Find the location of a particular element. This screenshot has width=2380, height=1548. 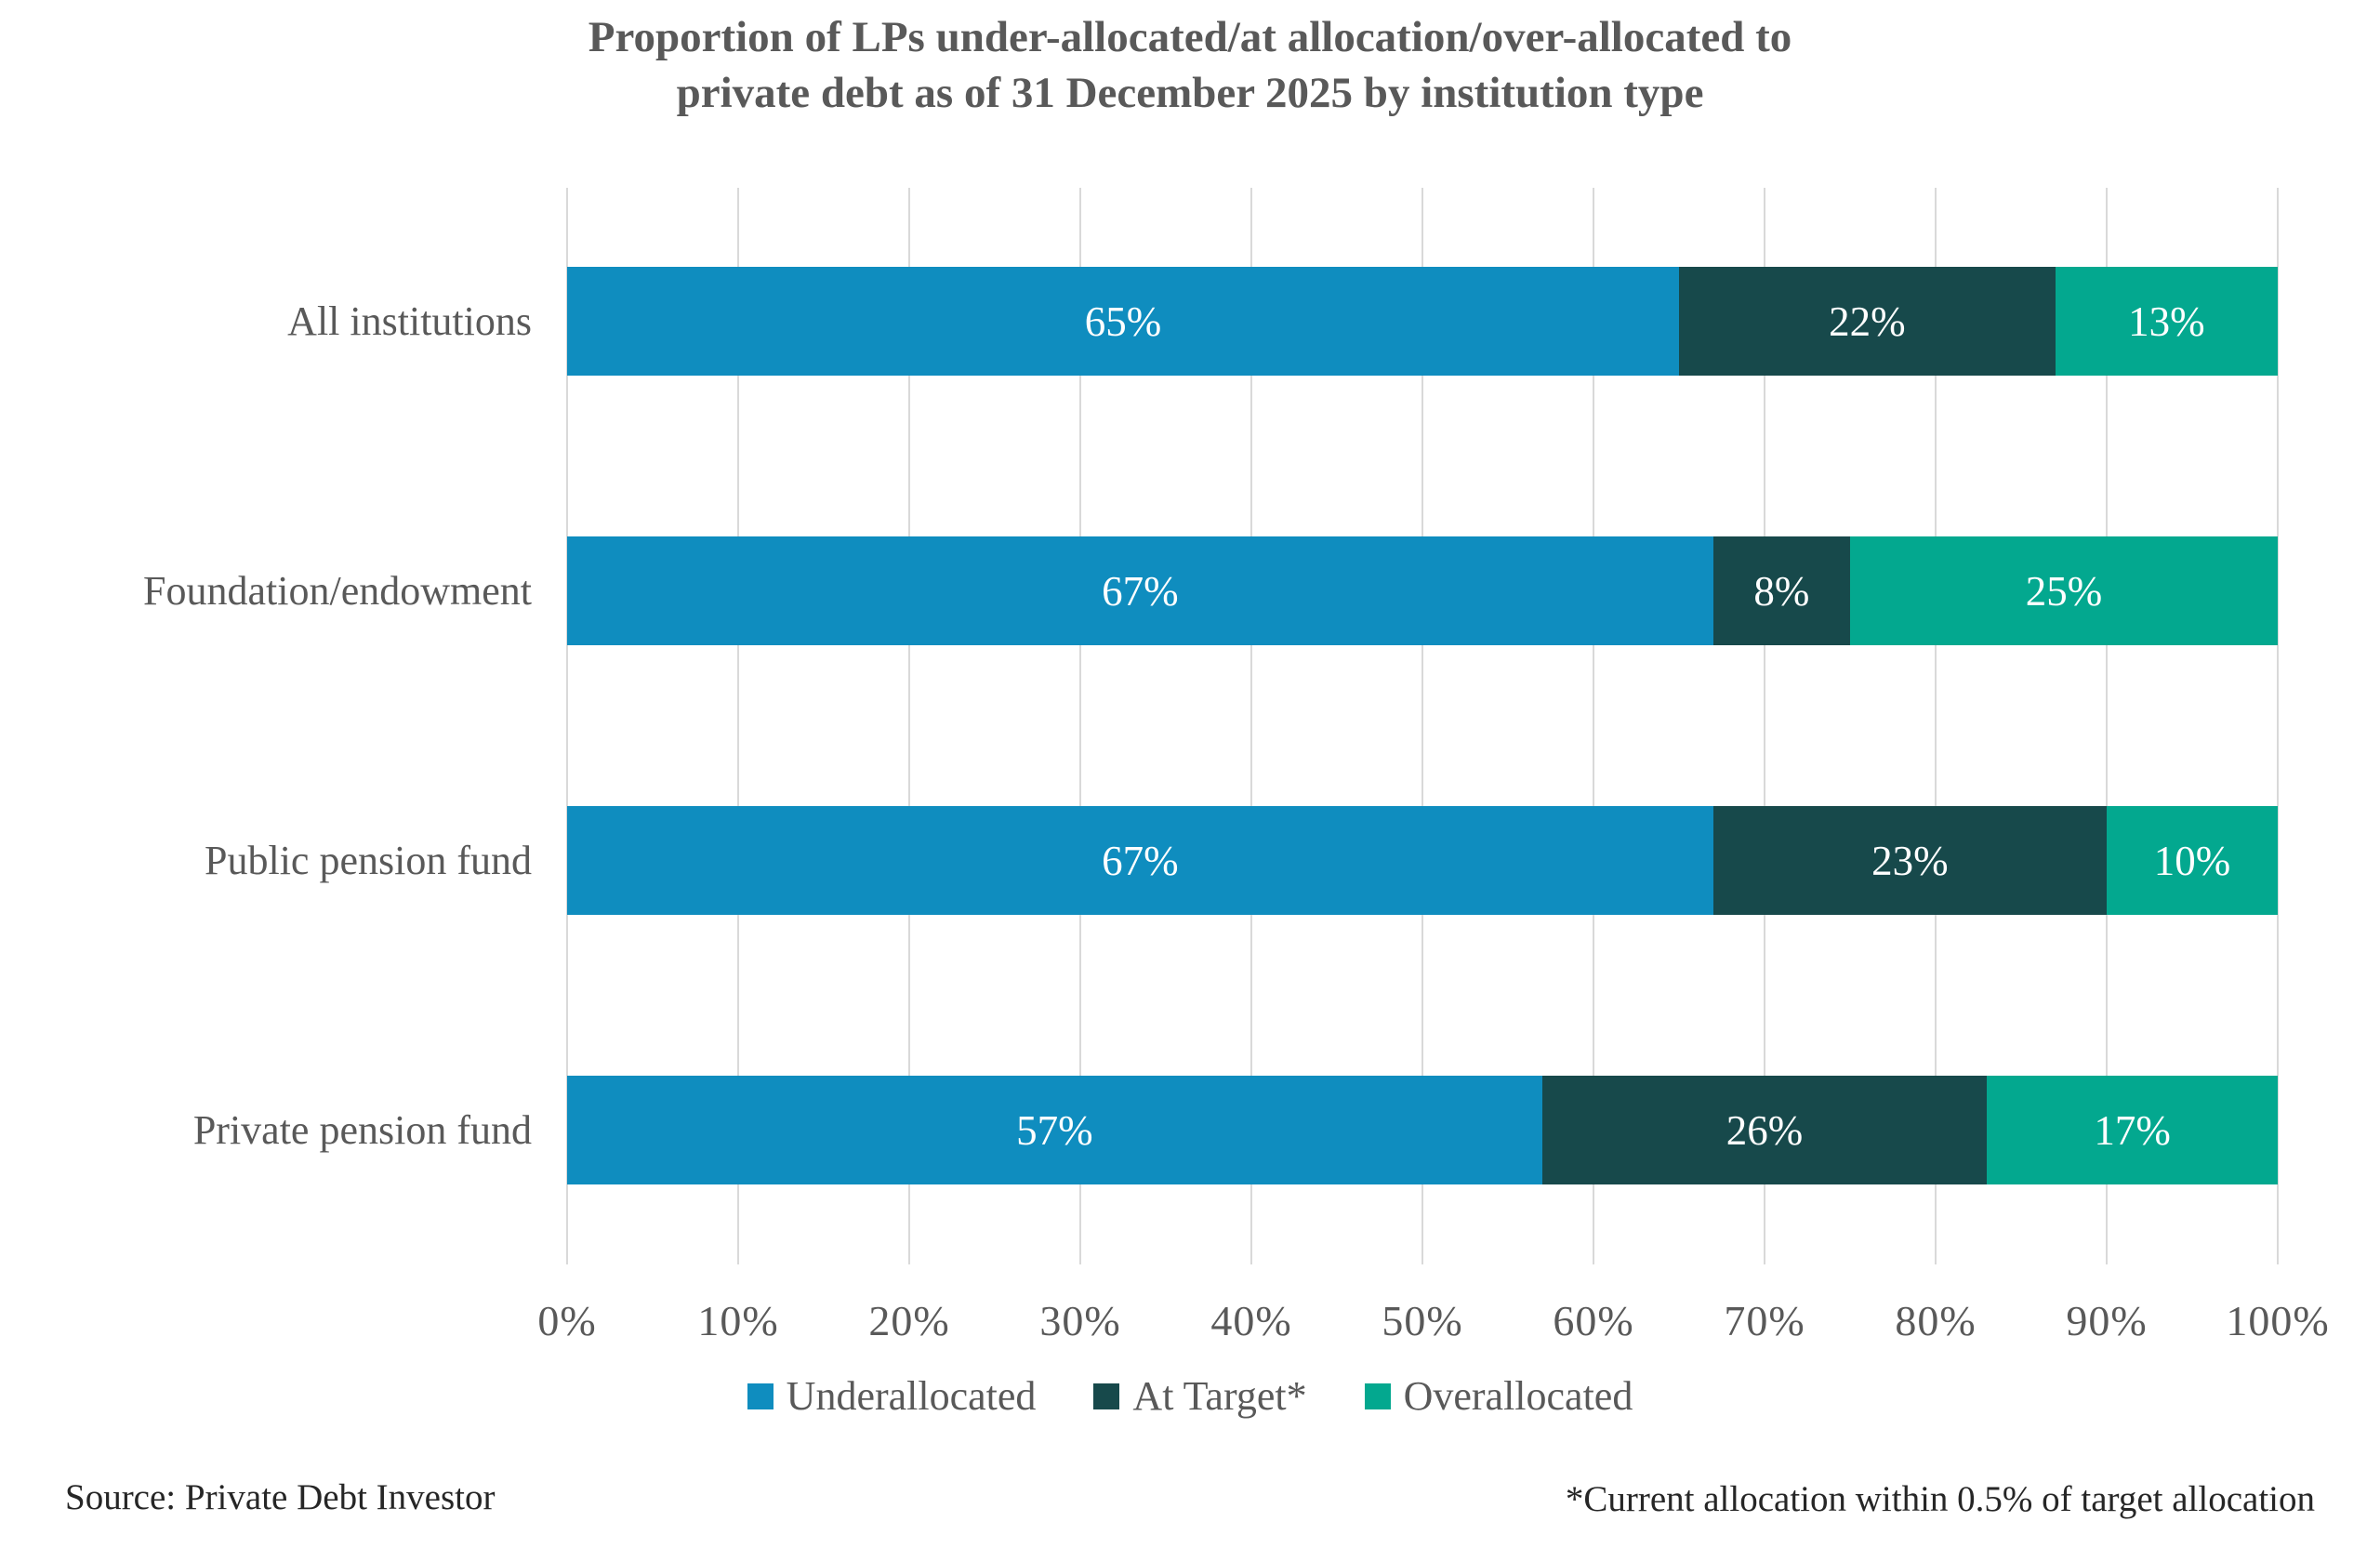

category-label: Foundation/endowment is located at coordinates (337, 591).